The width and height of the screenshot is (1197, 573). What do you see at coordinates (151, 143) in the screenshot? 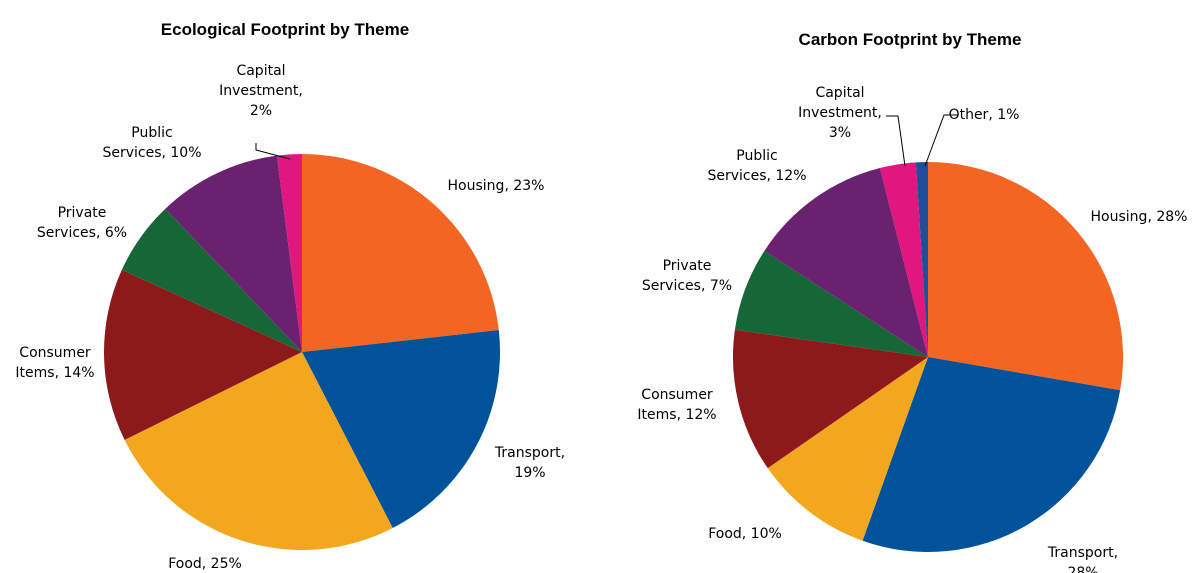
I see `slice-label: Public Services, 10%` at bounding box center [151, 143].